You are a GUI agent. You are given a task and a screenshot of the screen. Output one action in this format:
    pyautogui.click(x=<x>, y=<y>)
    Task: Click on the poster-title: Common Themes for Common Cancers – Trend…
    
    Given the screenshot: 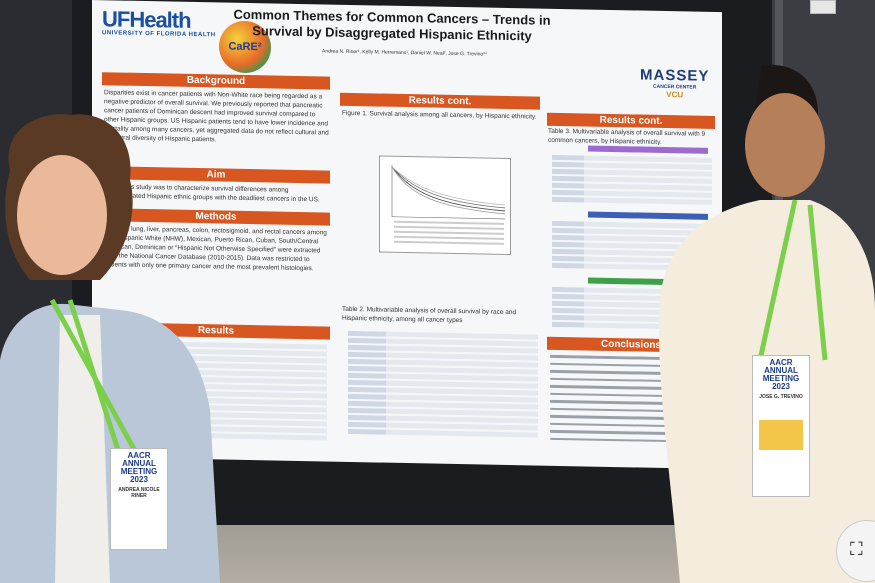 What is the action you would take?
    pyautogui.click(x=392, y=25)
    